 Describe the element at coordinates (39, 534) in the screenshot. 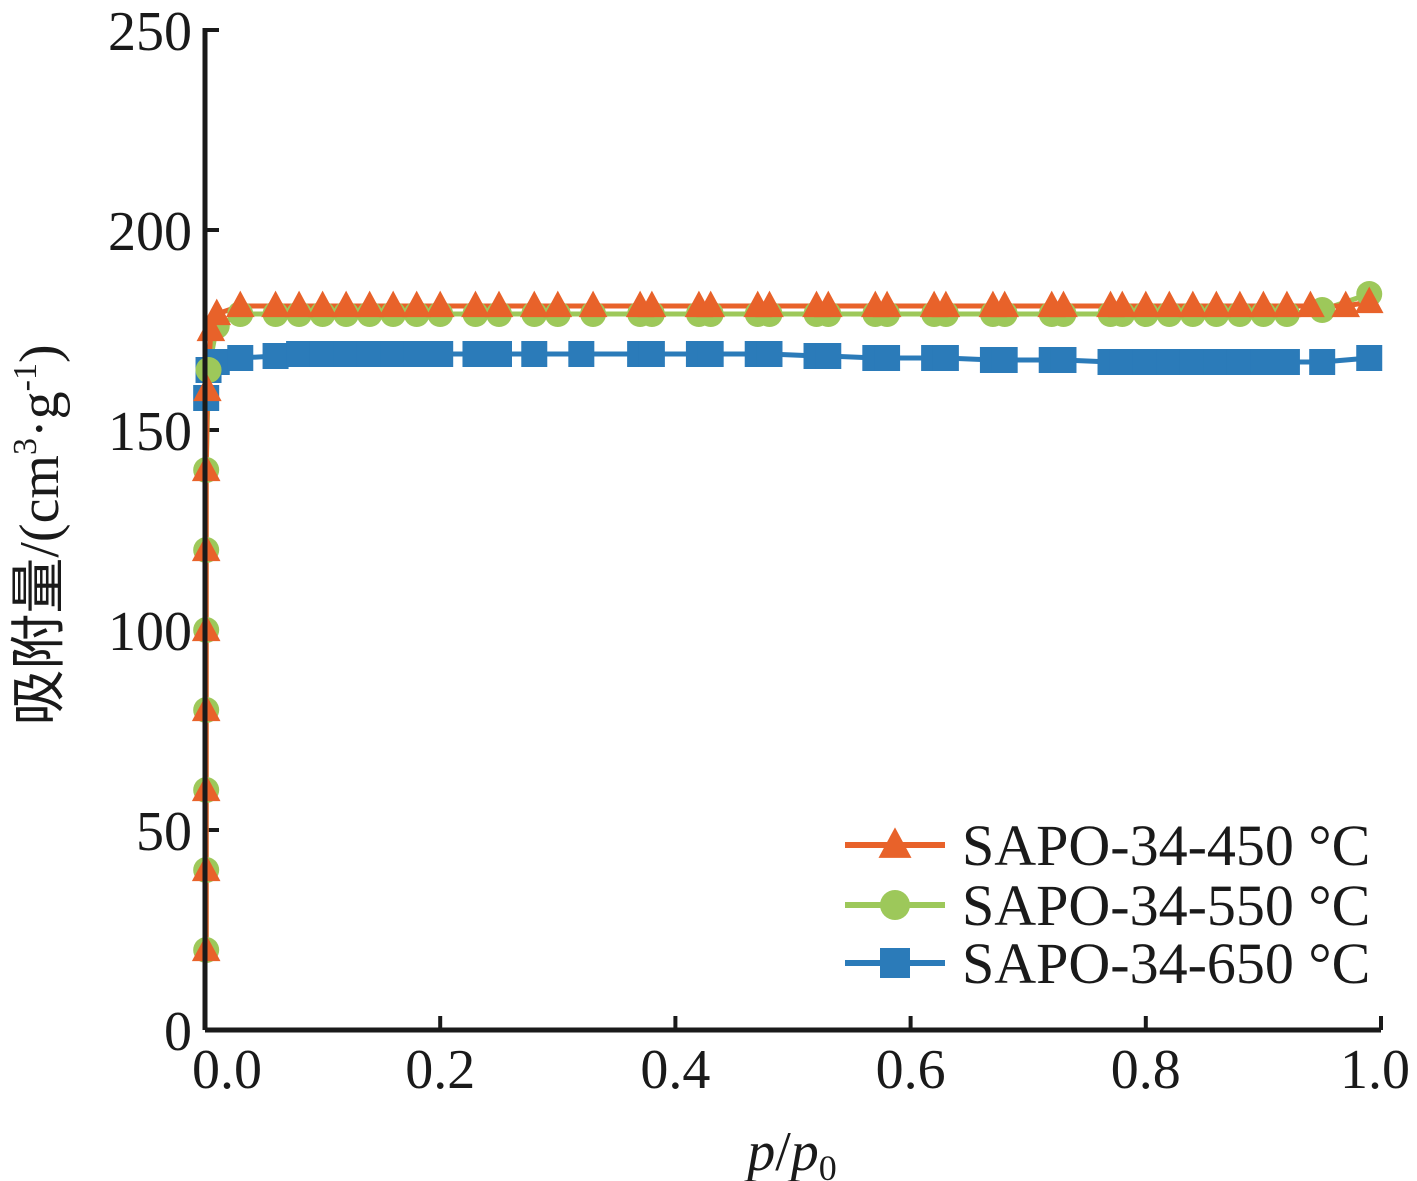

I see `y-axis-title: 吸附量/(cm3·g-1)` at that location.